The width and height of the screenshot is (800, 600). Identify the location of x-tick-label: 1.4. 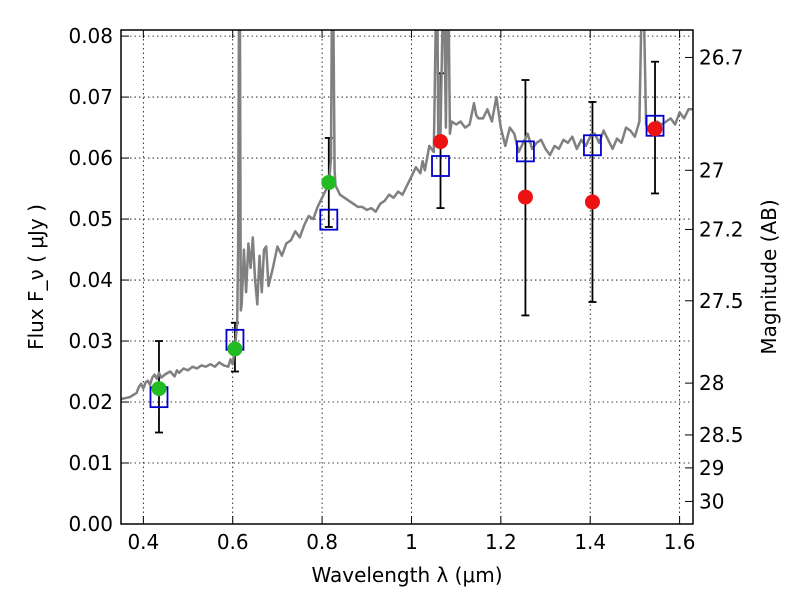
(590, 542).